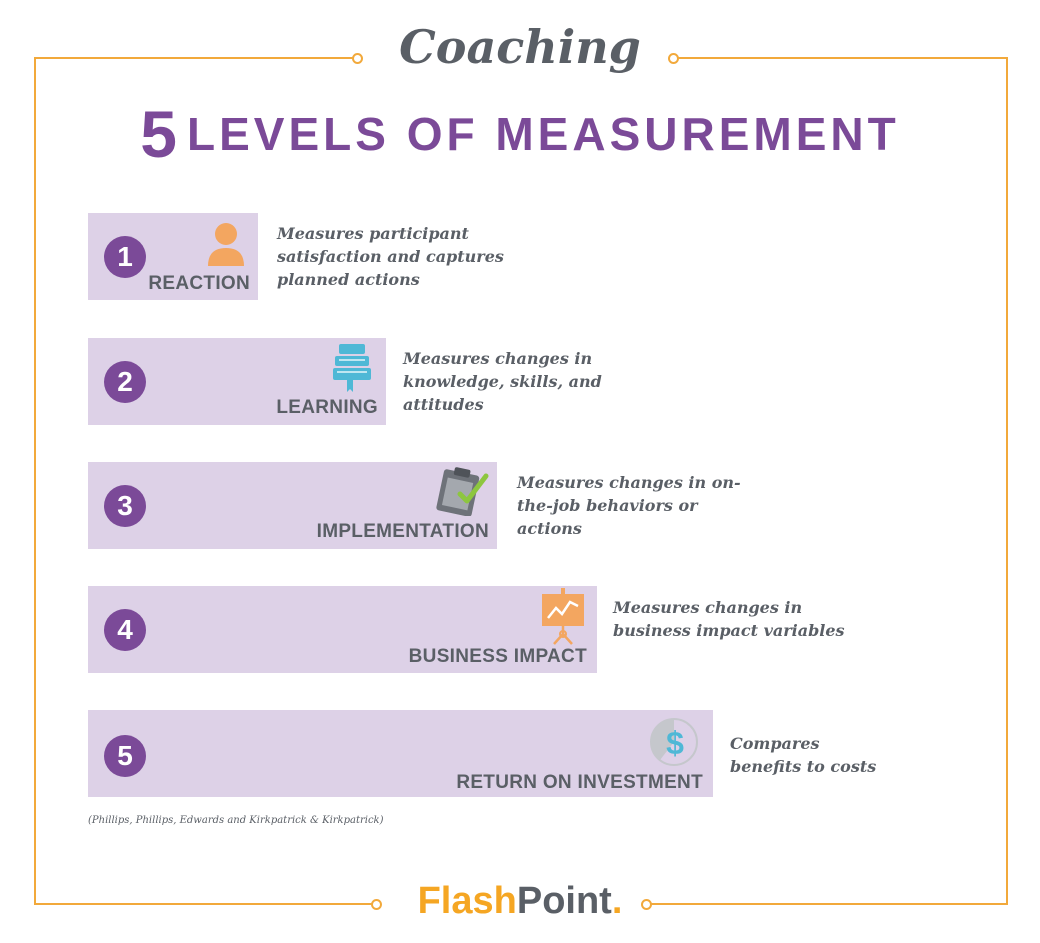 Image resolution: width=1040 pixels, height=943 pixels. Describe the element at coordinates (563, 619) in the screenshot. I see `presentation-chart-icon` at that location.